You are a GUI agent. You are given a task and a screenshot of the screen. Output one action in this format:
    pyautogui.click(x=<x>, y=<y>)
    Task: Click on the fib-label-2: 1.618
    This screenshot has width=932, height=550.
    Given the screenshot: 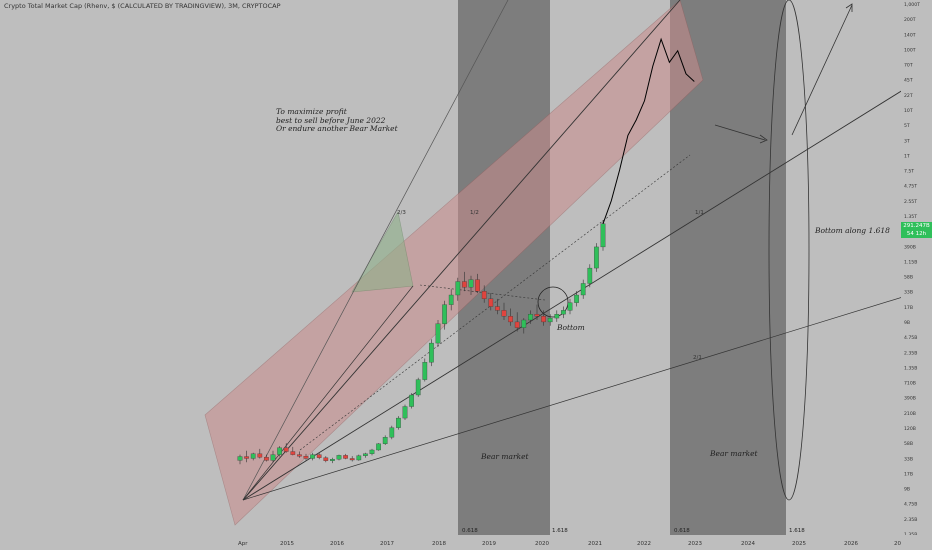 What is the action you would take?
    pyautogui.click(x=560, y=531)
    